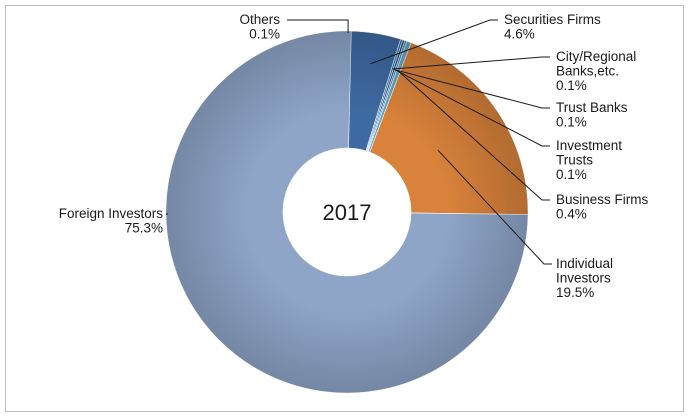 The width and height of the screenshot is (691, 419). Describe the element at coordinates (494, 207) in the screenshot. I see `leader-individual-investors` at that location.